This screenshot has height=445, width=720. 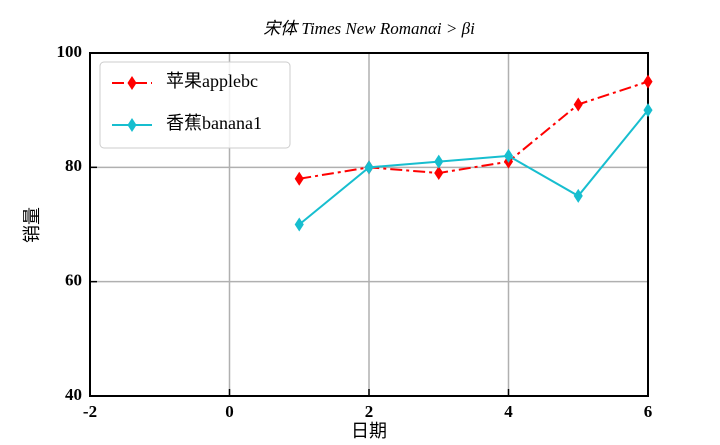 What do you see at coordinates (73, 394) in the screenshot?
I see `y-tick-label: 40` at bounding box center [73, 394].